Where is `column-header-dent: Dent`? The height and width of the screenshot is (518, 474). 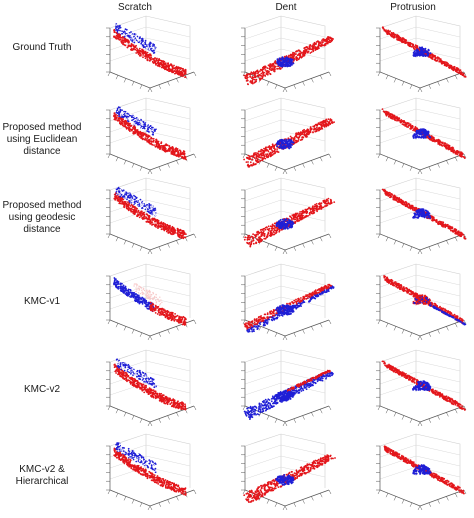
column-header-dent: Dent is located at coordinates (286, 7).